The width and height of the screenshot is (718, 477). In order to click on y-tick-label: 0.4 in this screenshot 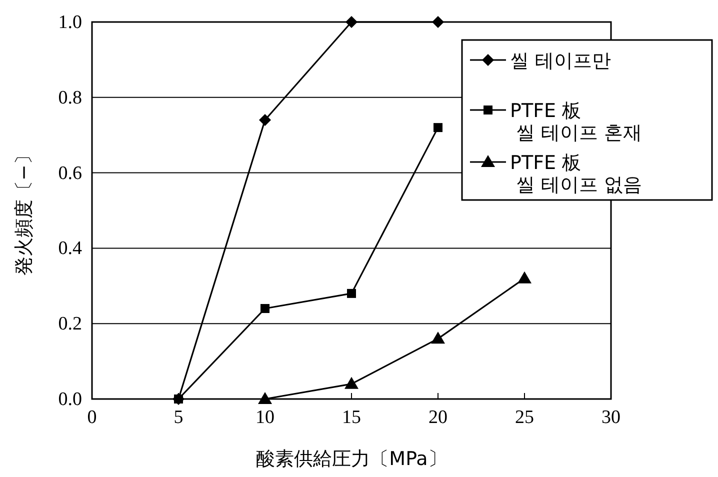, I will do `click(70, 249)`.